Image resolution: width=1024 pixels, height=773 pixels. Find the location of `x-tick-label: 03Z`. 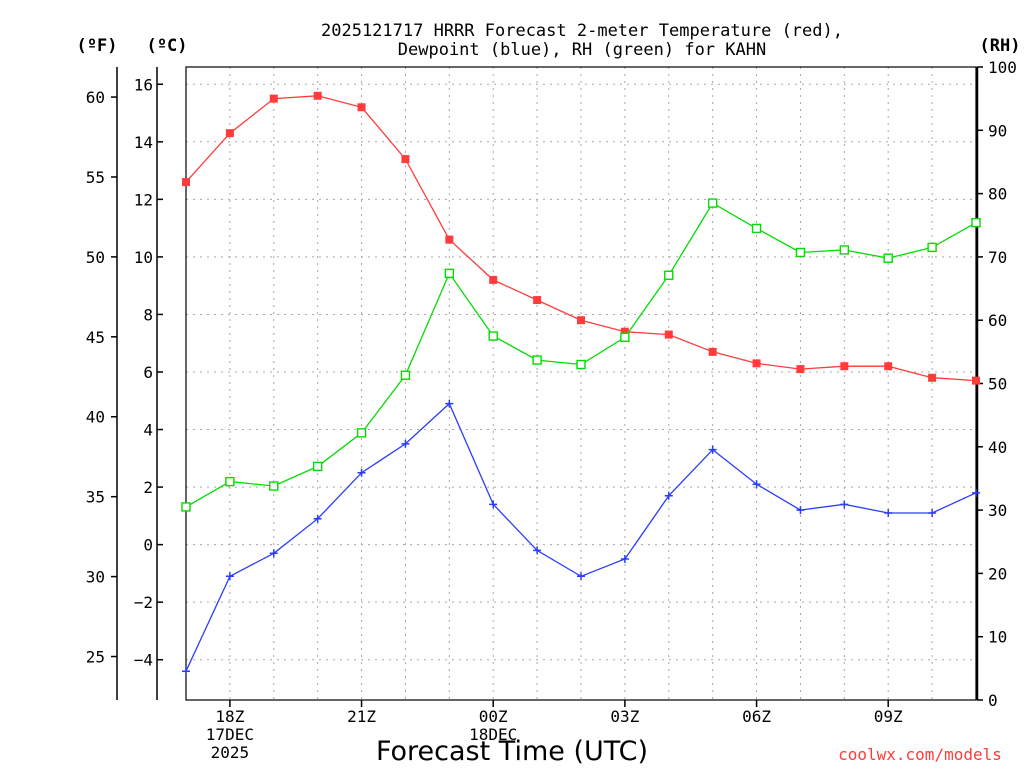

x-tick-label: 03Z is located at coordinates (624, 716).